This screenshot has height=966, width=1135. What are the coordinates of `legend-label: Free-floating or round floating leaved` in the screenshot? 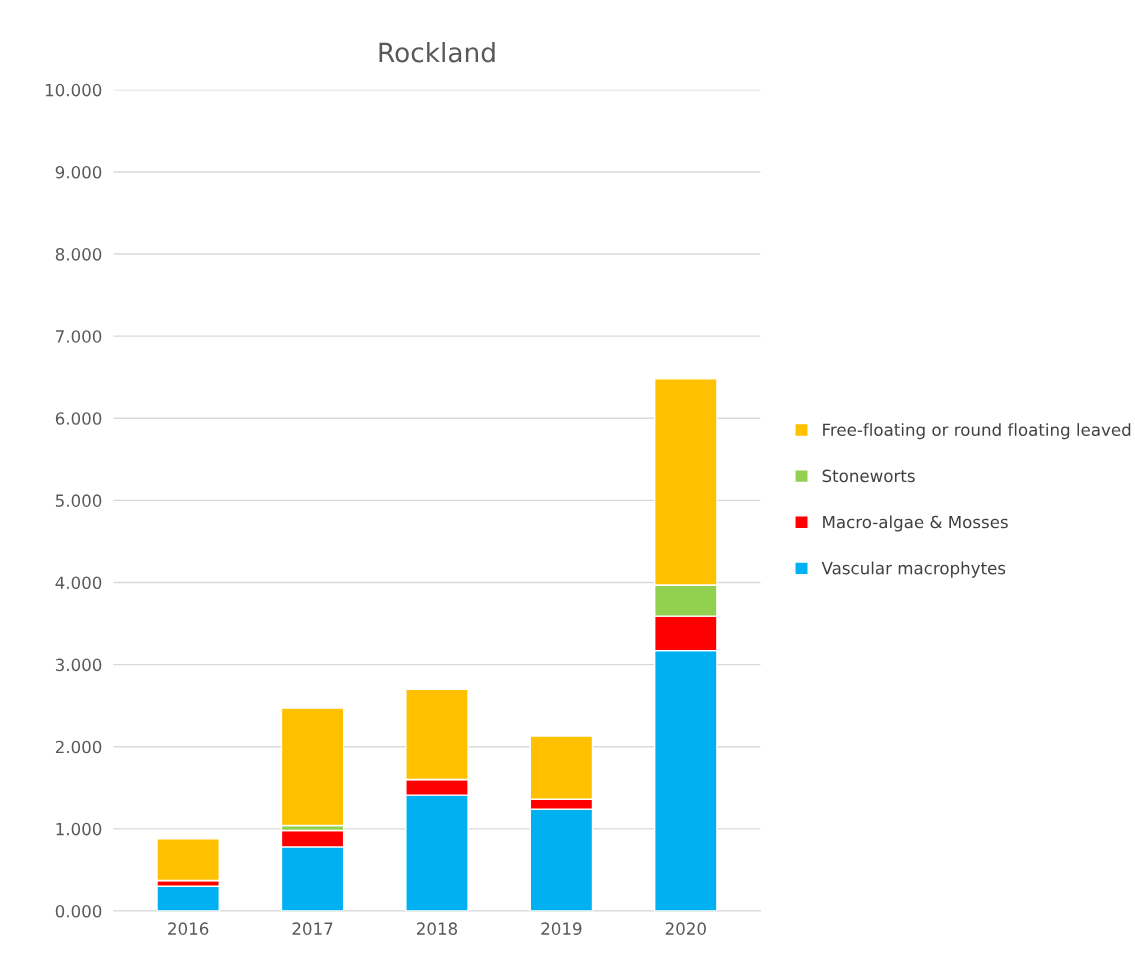 It's located at (977, 431).